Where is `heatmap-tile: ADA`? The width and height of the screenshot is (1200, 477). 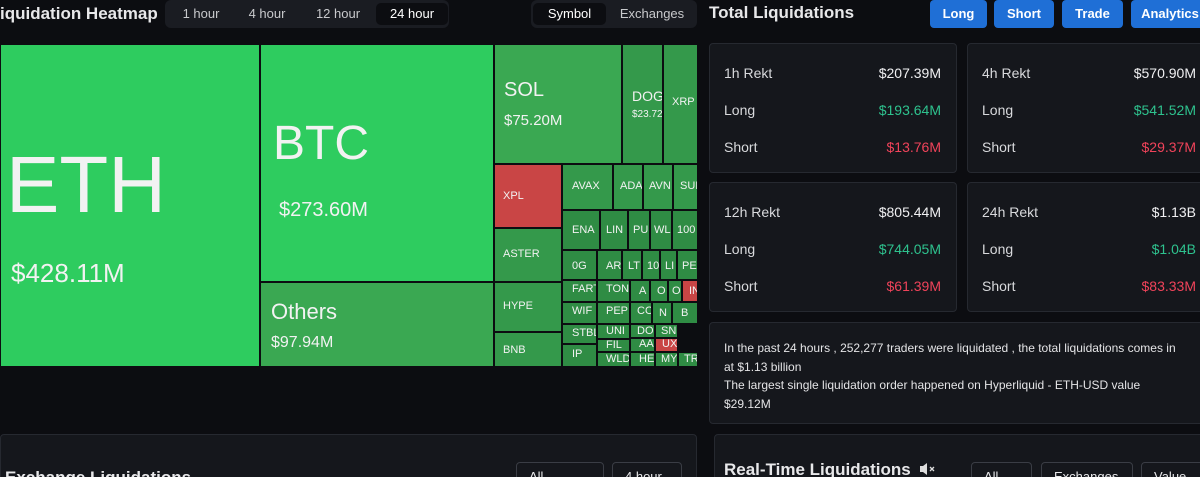 heatmap-tile: ADA is located at coordinates (628, 187).